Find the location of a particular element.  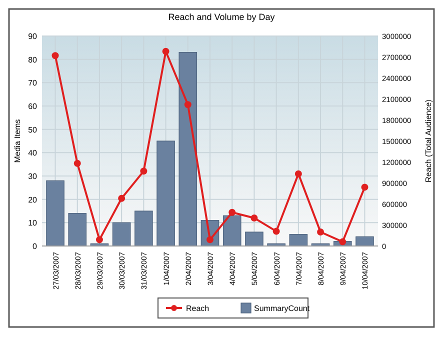

y-tick-label: 30 is located at coordinates (33, 176).